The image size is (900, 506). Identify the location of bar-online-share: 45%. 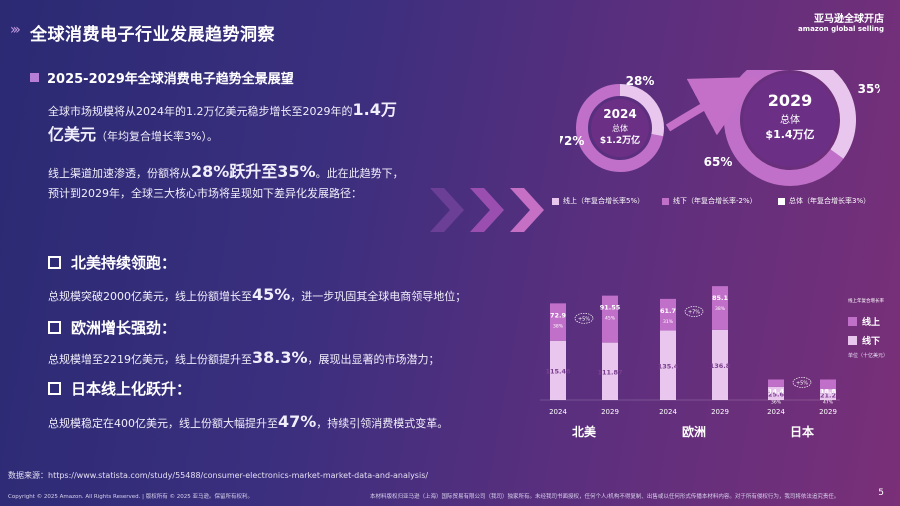
(610, 319).